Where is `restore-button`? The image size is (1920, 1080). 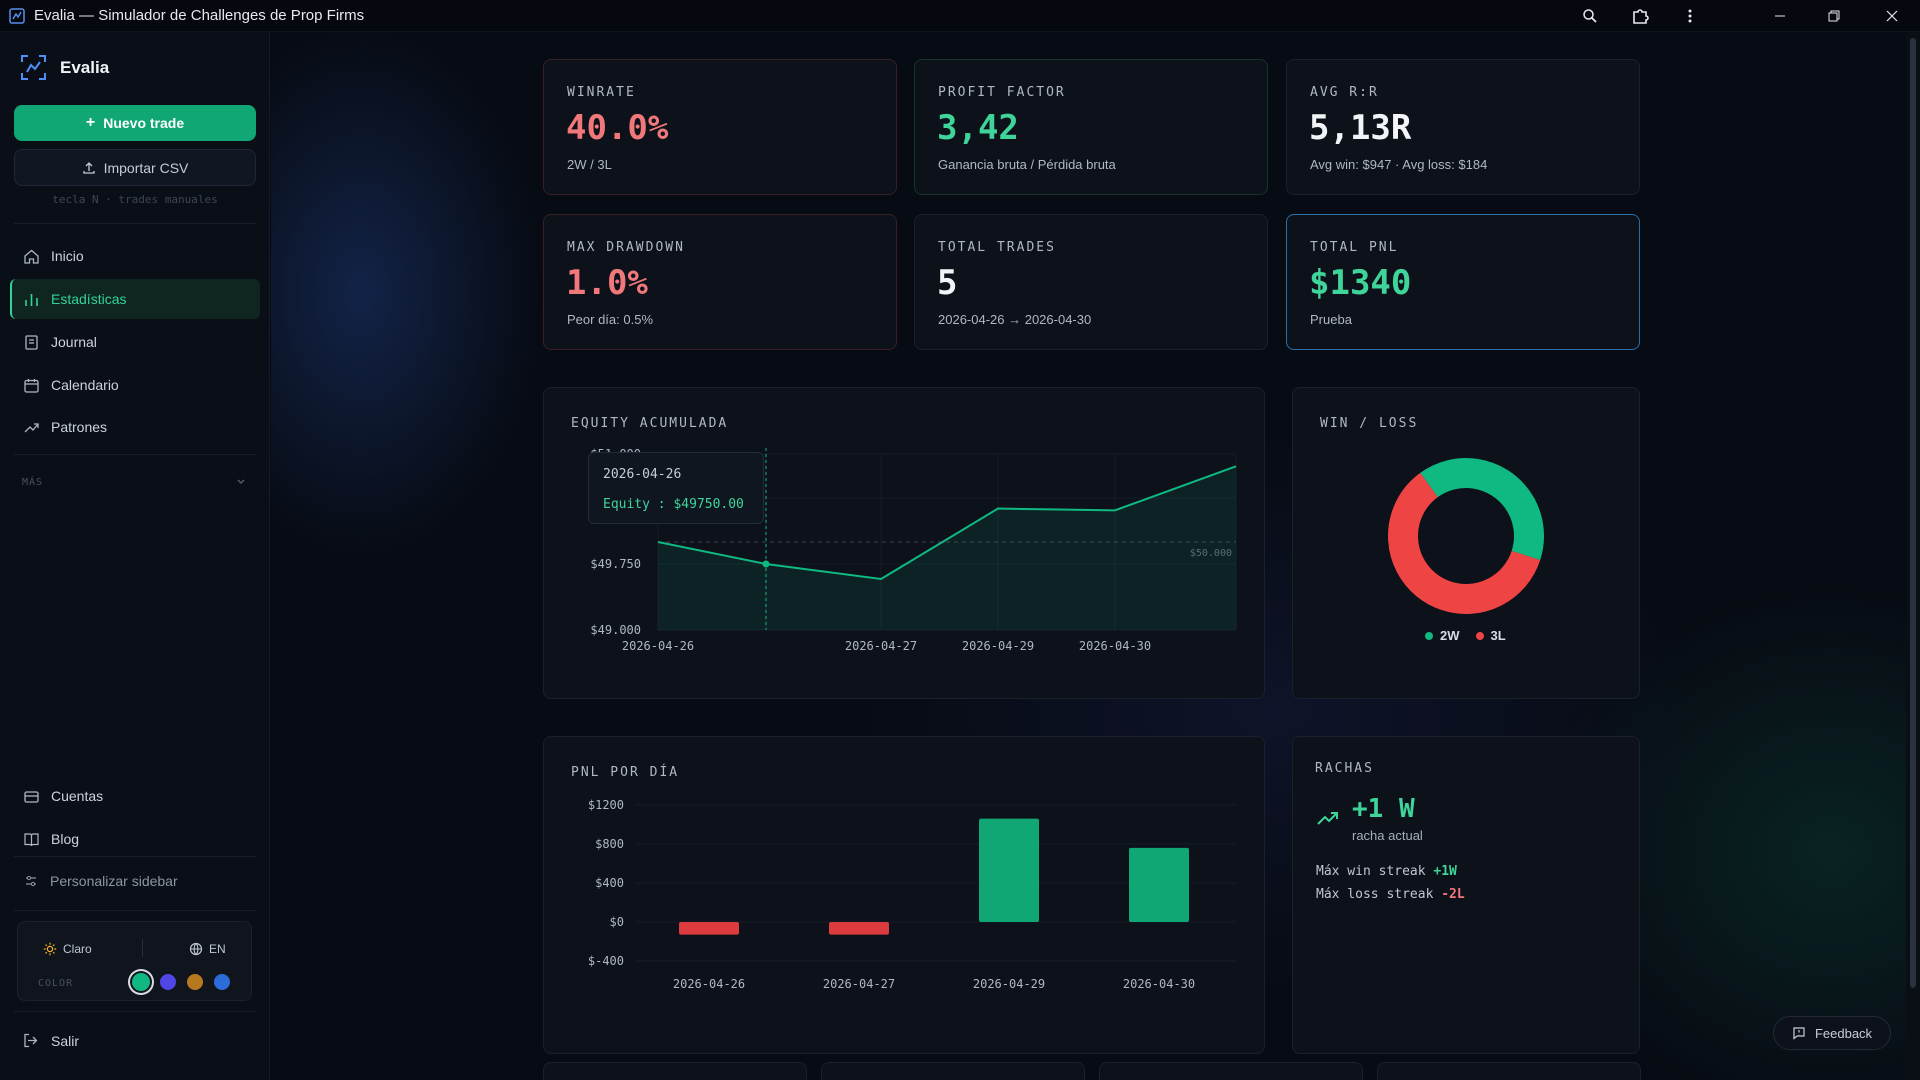 restore-button is located at coordinates (1834, 16).